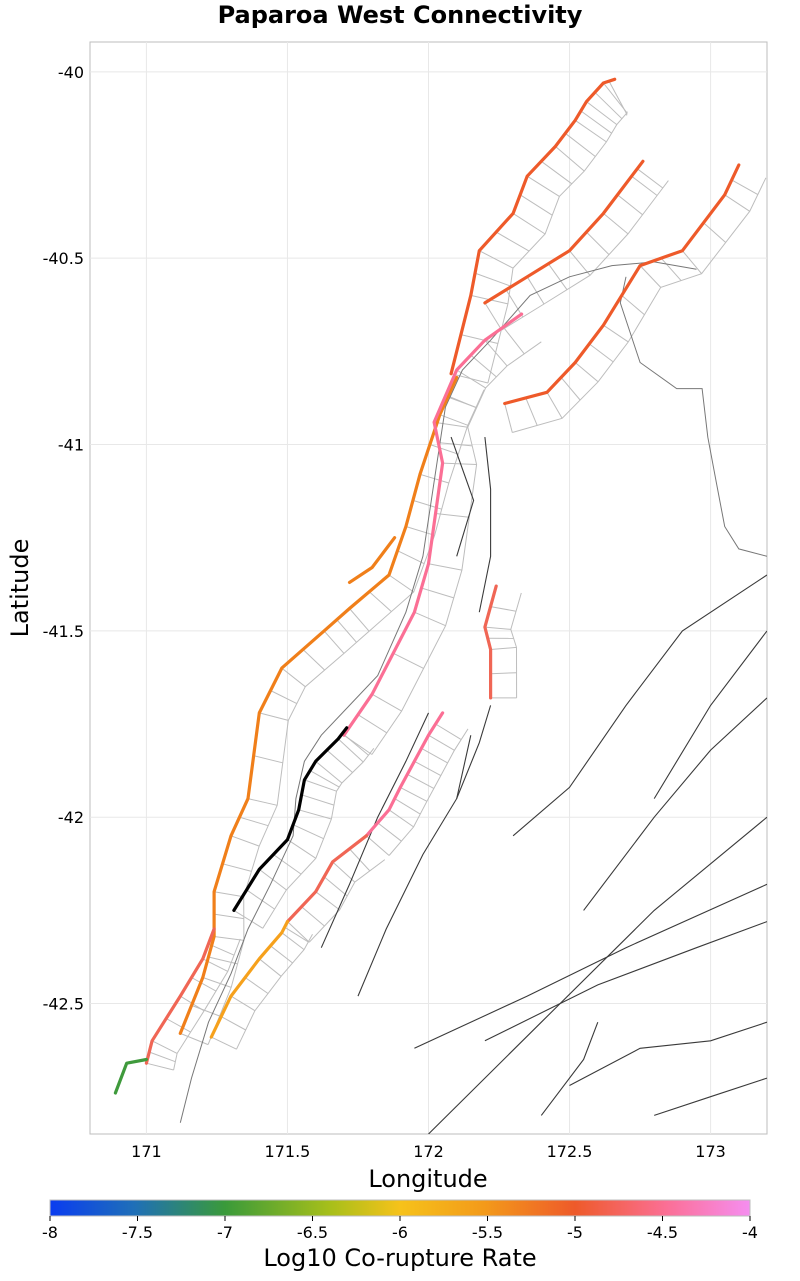  Describe the element at coordinates (693, 416) in the screenshot. I see `coastline-segment` at that location.